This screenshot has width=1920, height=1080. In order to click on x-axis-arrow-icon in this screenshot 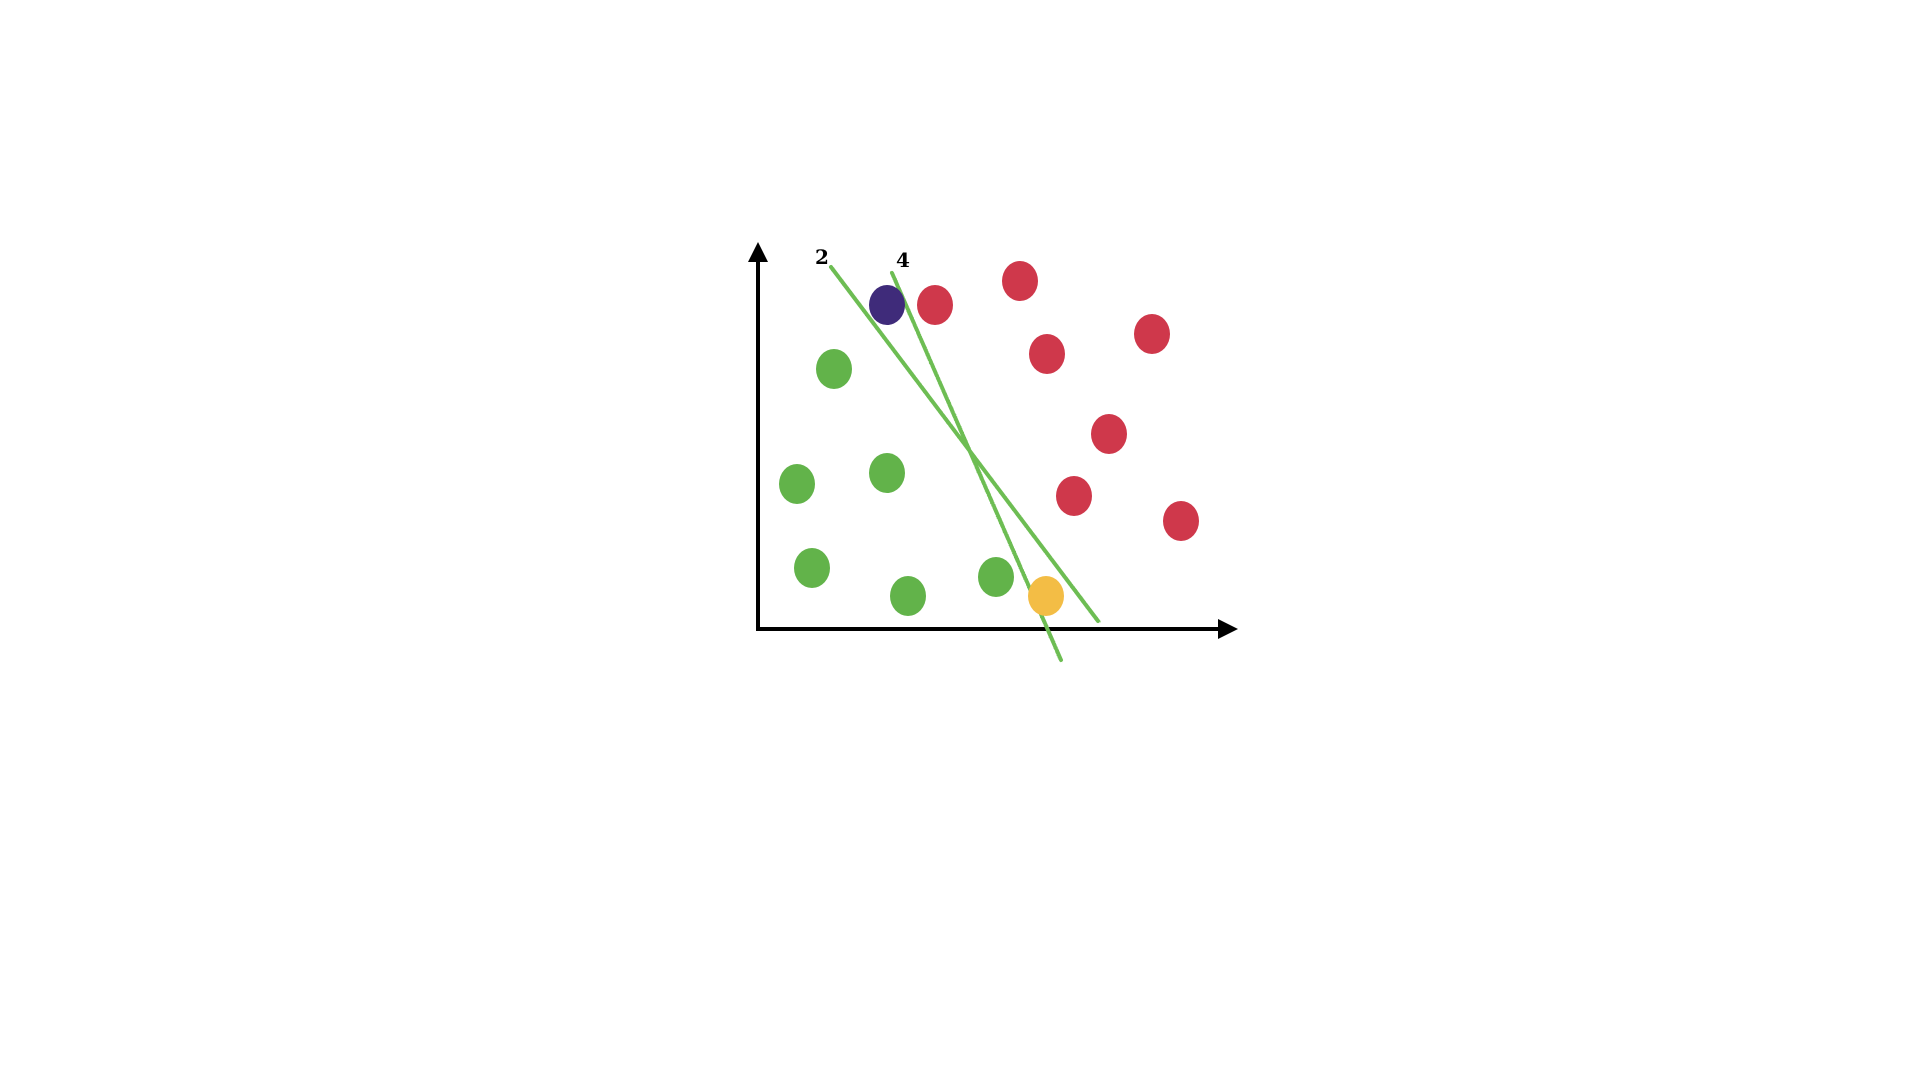, I will do `click(1228, 629)`.